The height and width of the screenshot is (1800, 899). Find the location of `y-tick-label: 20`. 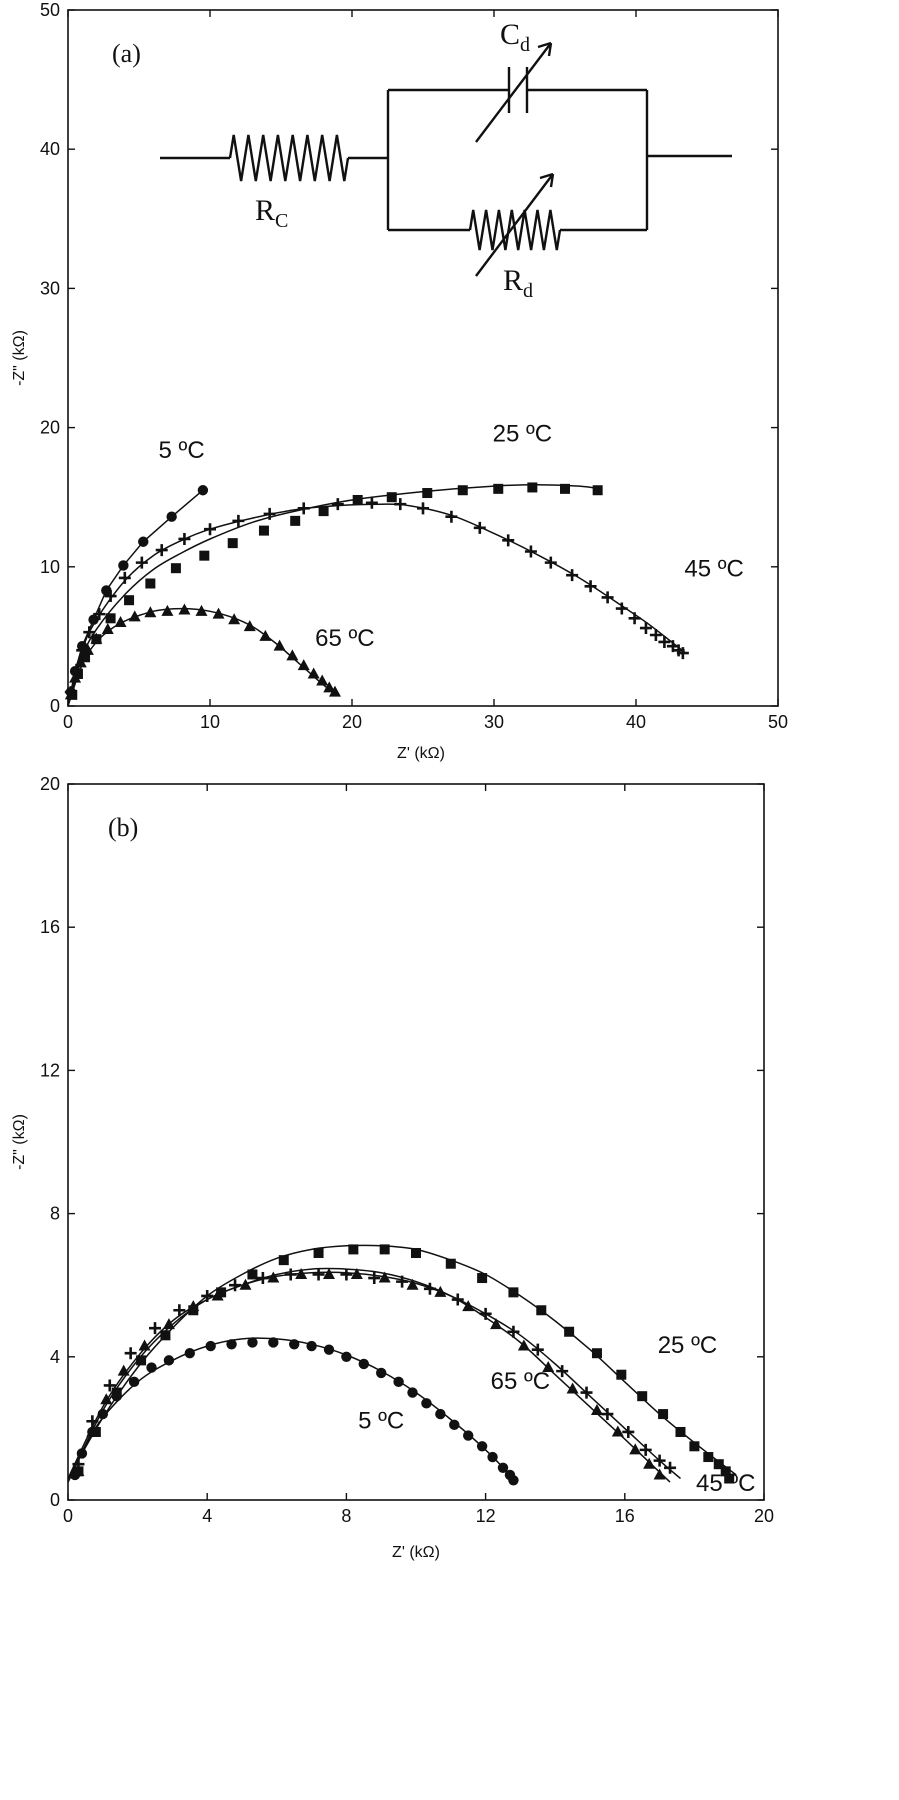

y-tick-label: 20 is located at coordinates (50, 428).